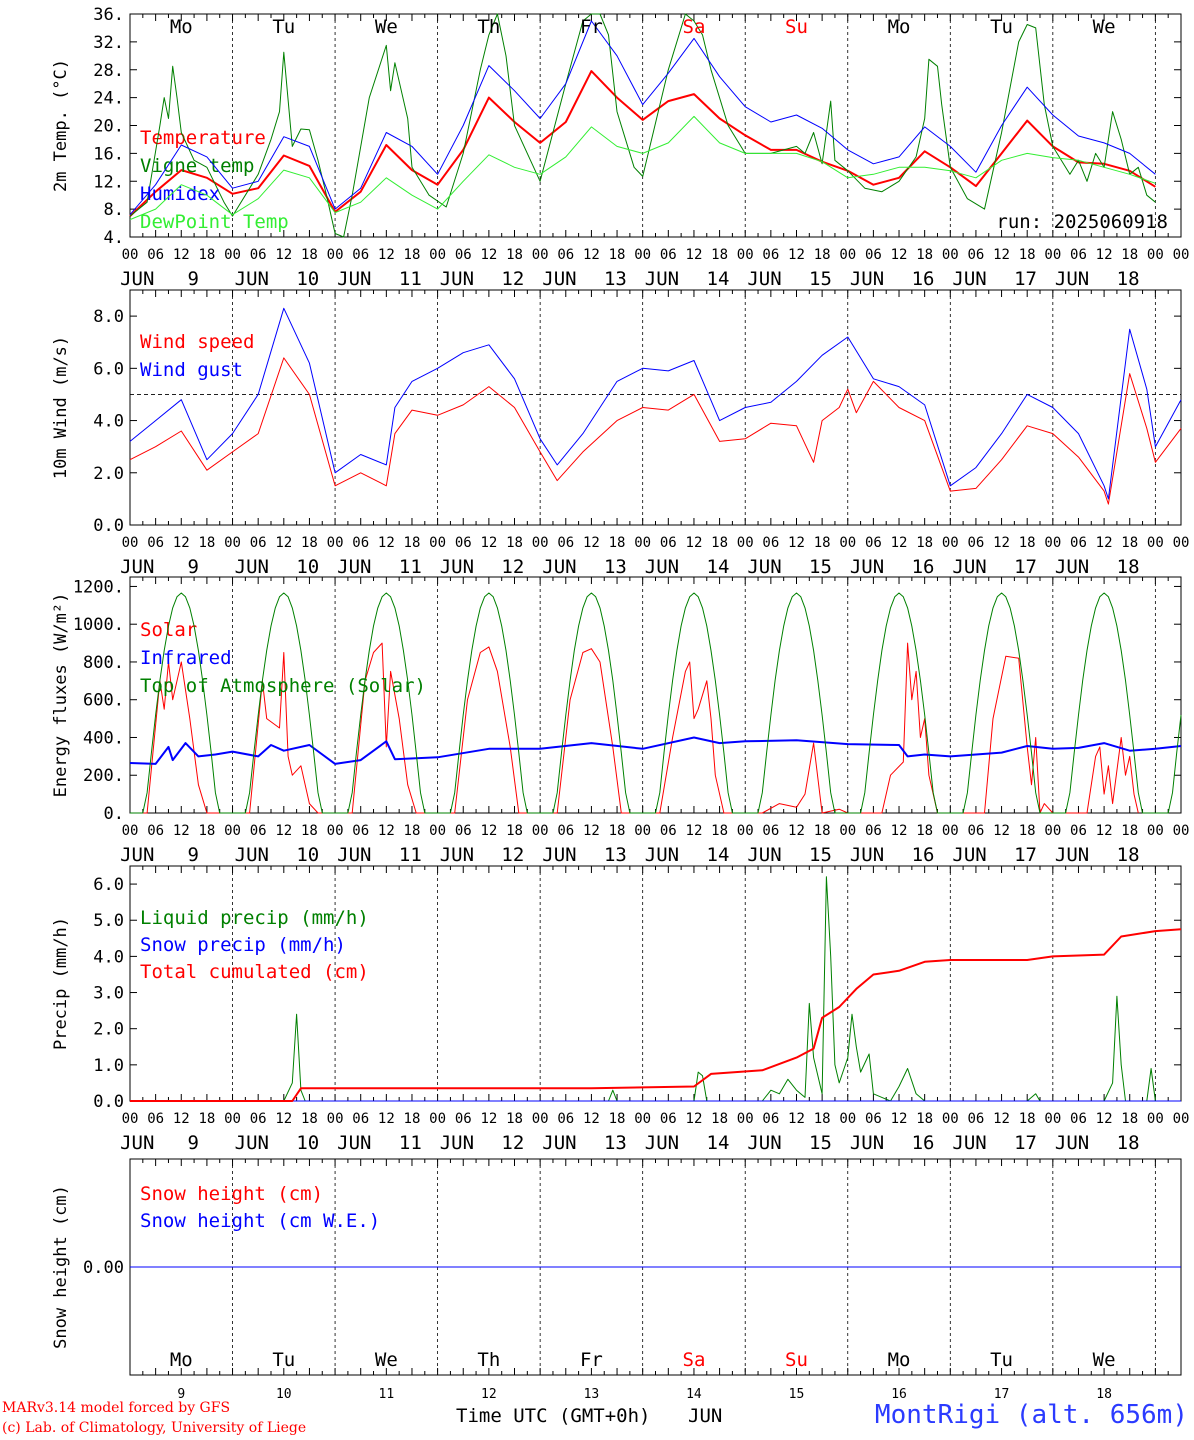 The width and height of the screenshot is (1194, 1440). What do you see at coordinates (307, 279) in the screenshot?
I see `x-day-date: 10` at bounding box center [307, 279].